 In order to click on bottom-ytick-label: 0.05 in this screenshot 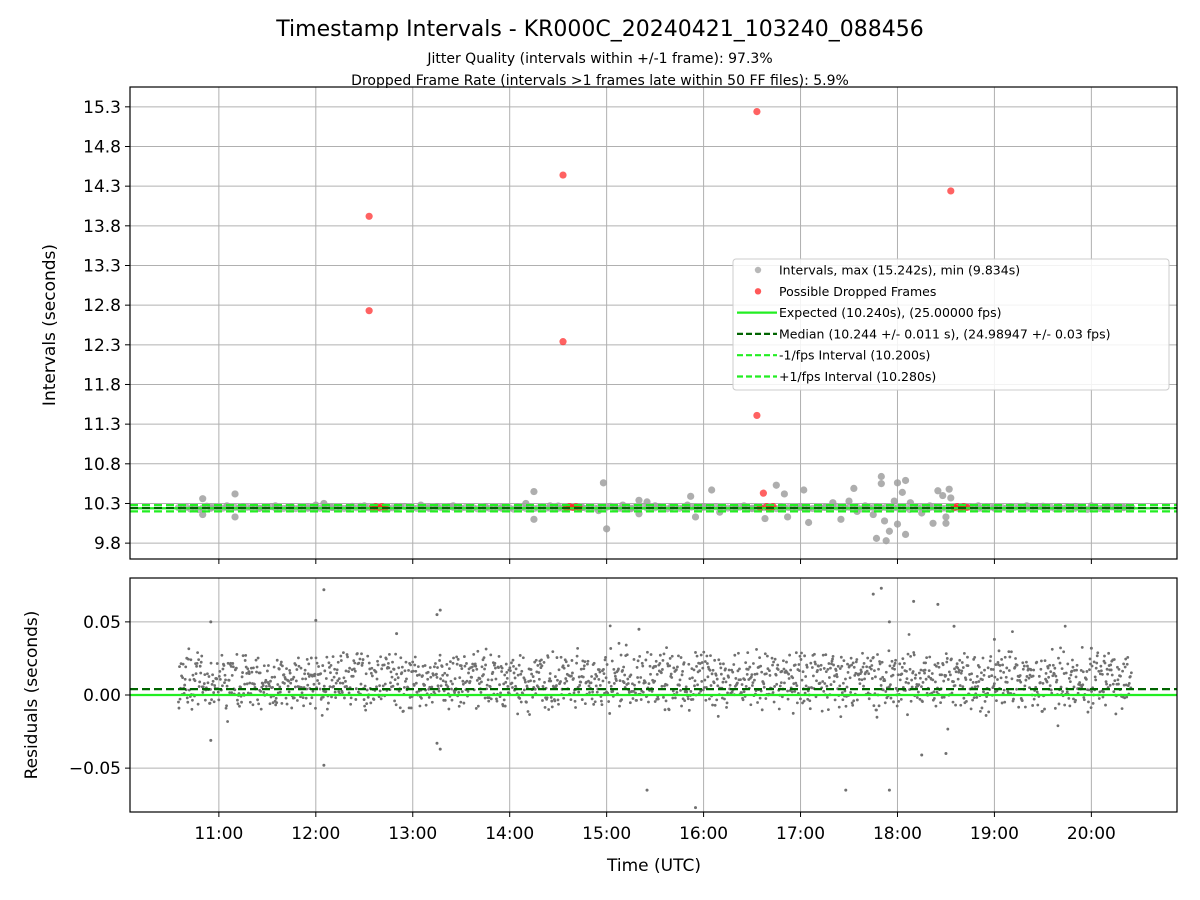, I will do `click(102, 623)`.